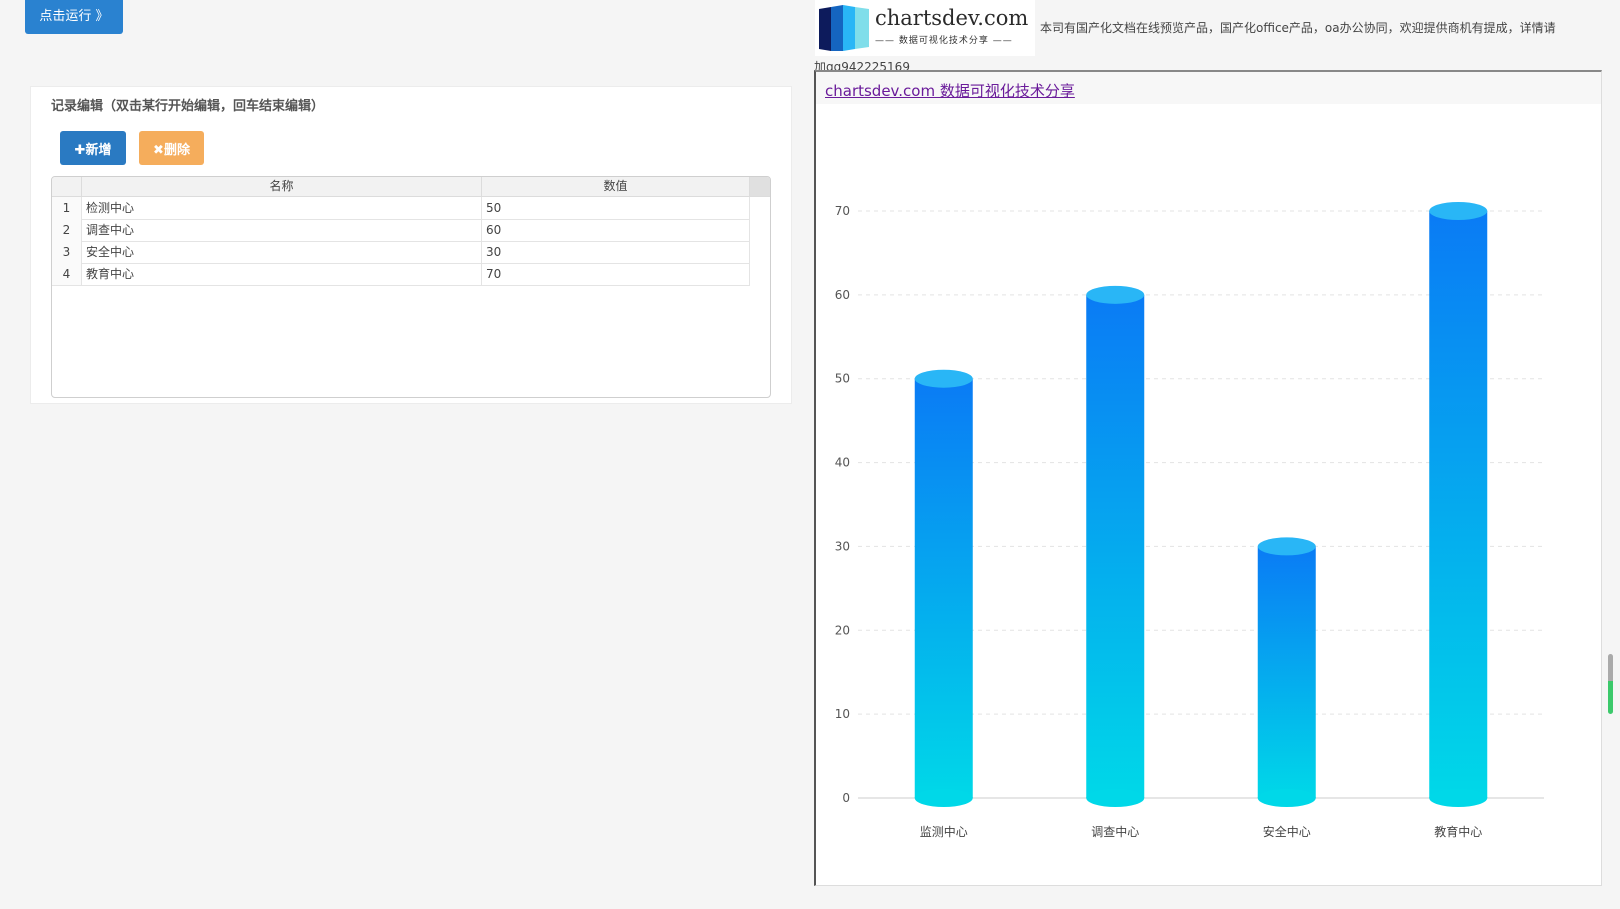 This screenshot has height=909, width=1620. I want to click on table-row: 4 教育中心 70, so click(401, 274).